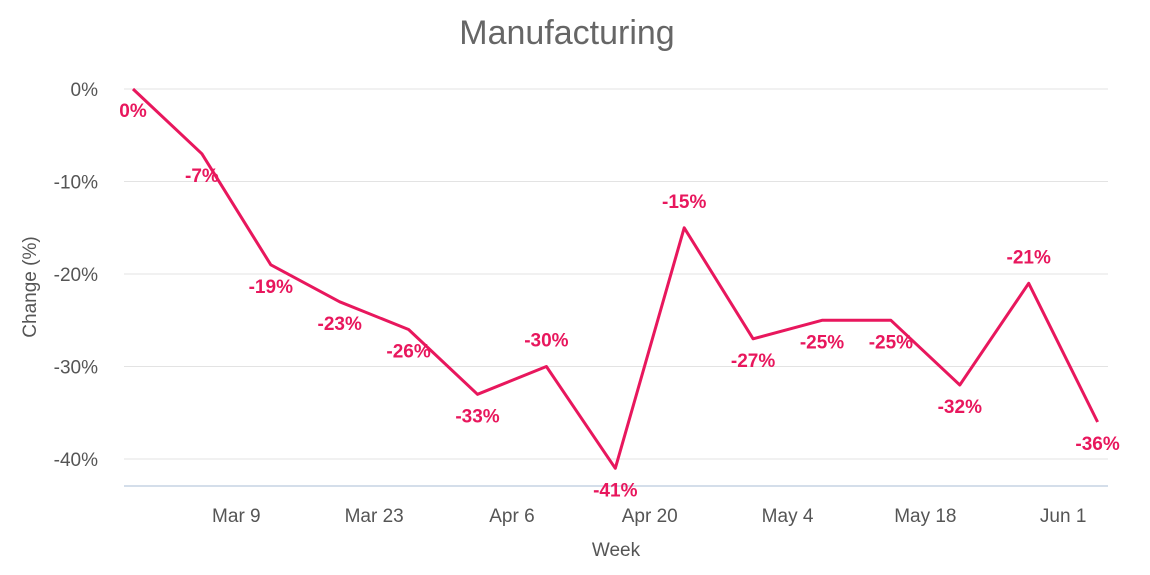 Image resolution: width=1150 pixels, height=575 pixels. Describe the element at coordinates (76, 368) in the screenshot. I see `y-tick-label: -30%` at that location.